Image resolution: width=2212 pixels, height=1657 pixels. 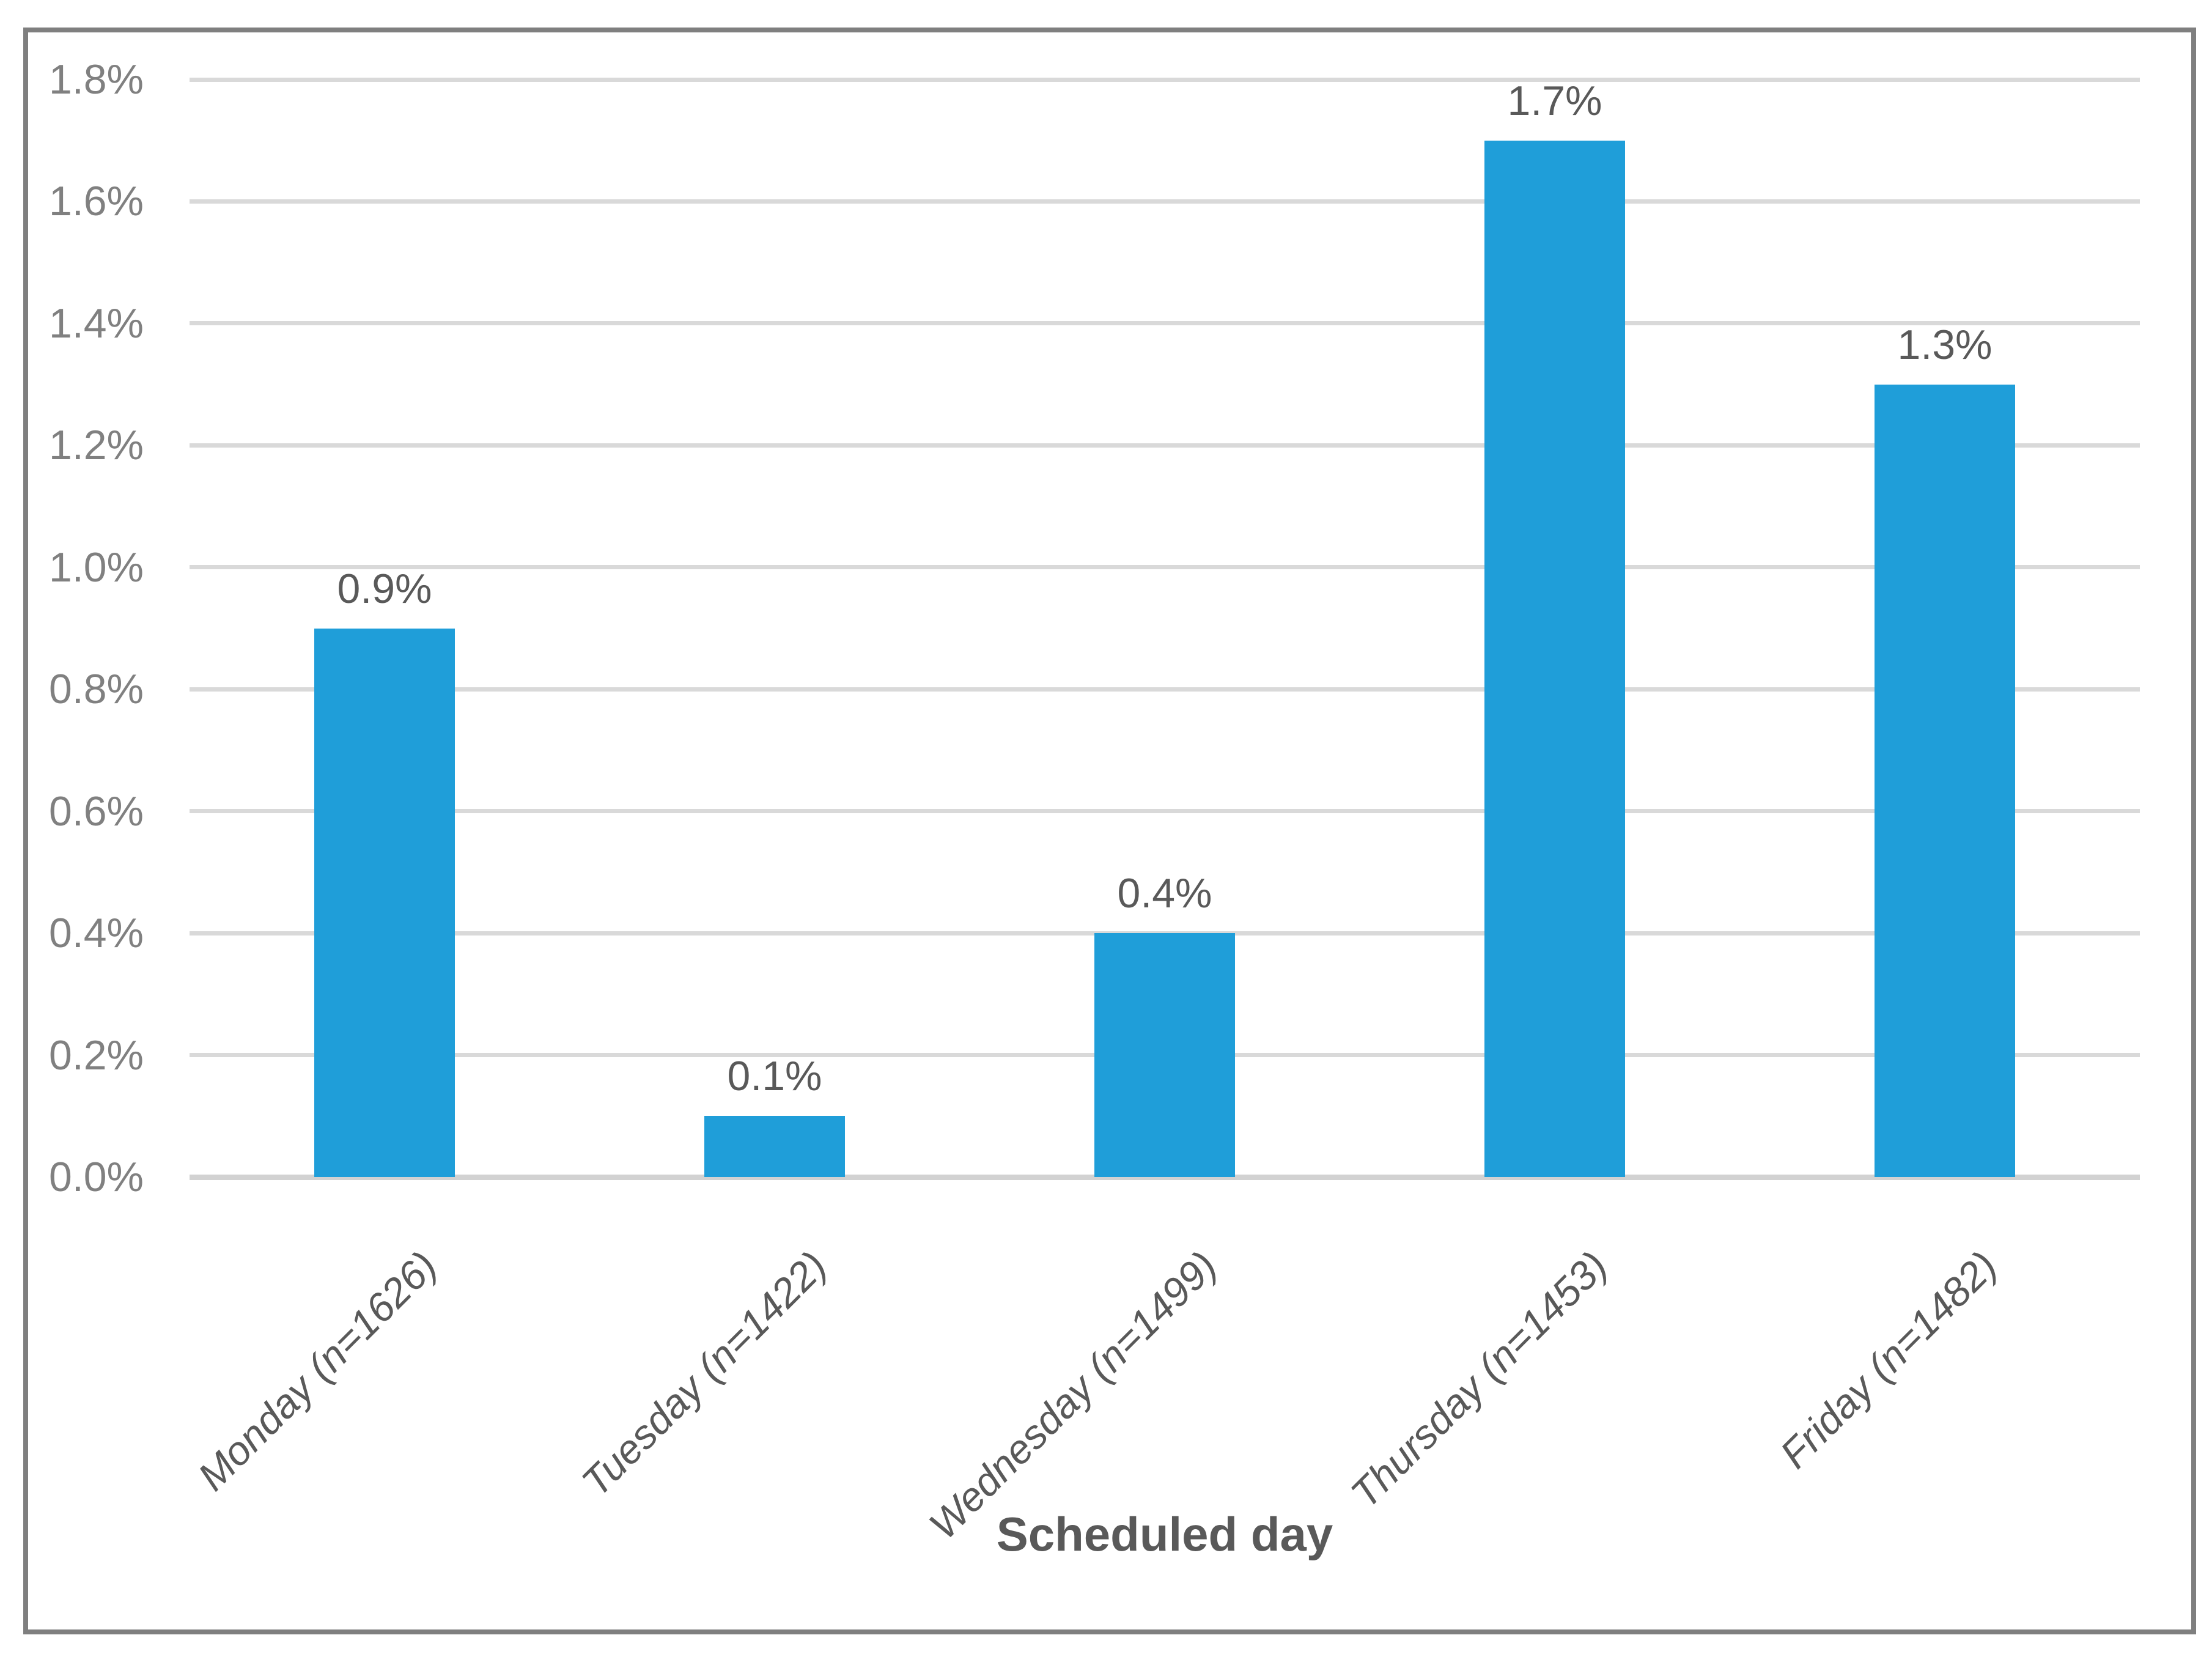 I want to click on y-axis-tick-label: 0.4%, so click(x=96, y=933).